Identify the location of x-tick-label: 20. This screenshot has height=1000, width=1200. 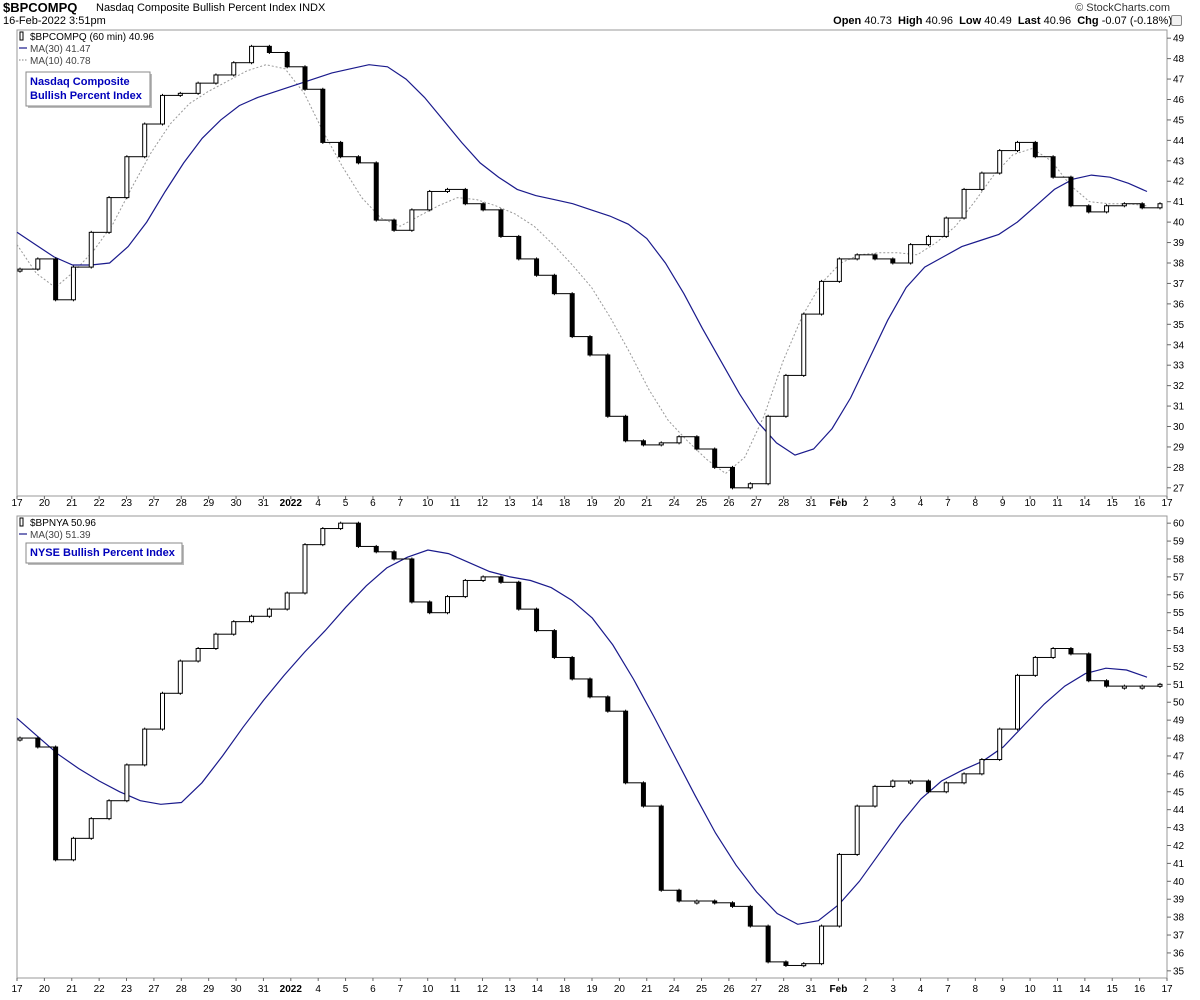
(620, 989).